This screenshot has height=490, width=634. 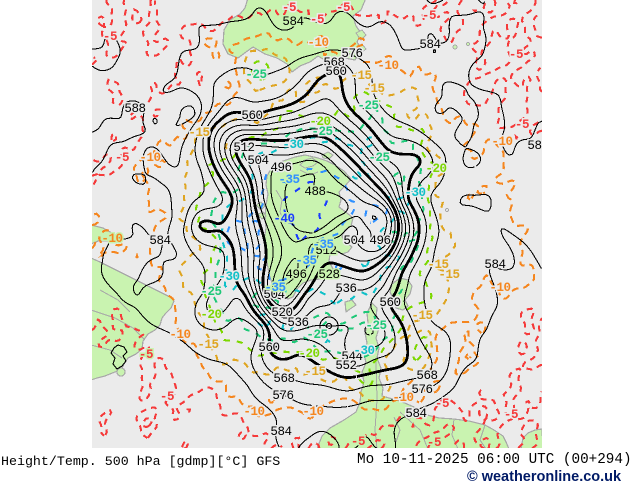 What do you see at coordinates (351, 357) in the screenshot?
I see `svg-text: 544` at bounding box center [351, 357].